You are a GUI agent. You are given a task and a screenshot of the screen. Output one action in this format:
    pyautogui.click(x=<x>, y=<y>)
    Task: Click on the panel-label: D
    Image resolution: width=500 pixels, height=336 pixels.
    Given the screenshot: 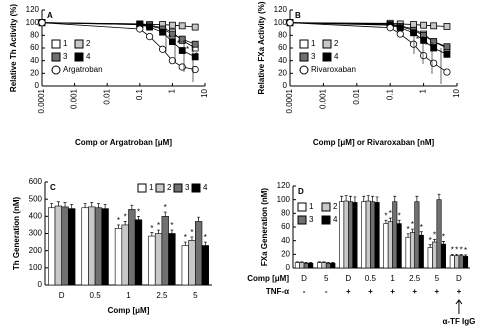 What is the action you would take?
    pyautogui.click(x=301, y=191)
    